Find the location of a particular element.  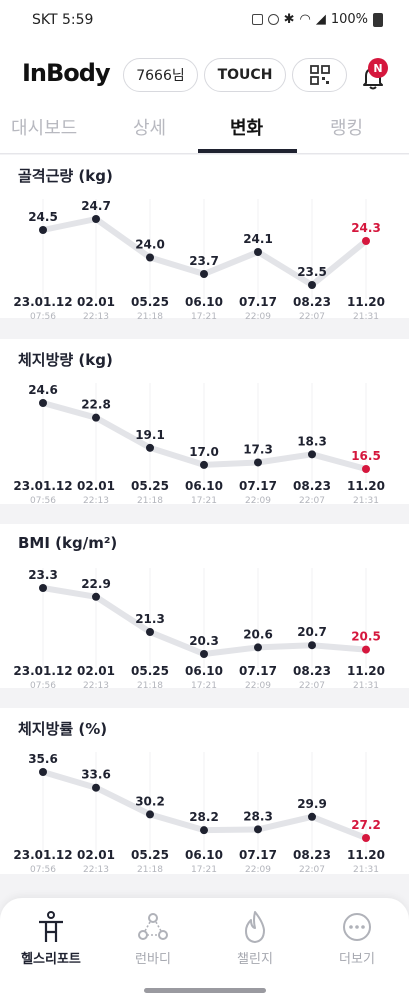

battery-icon is located at coordinates (378, 19).